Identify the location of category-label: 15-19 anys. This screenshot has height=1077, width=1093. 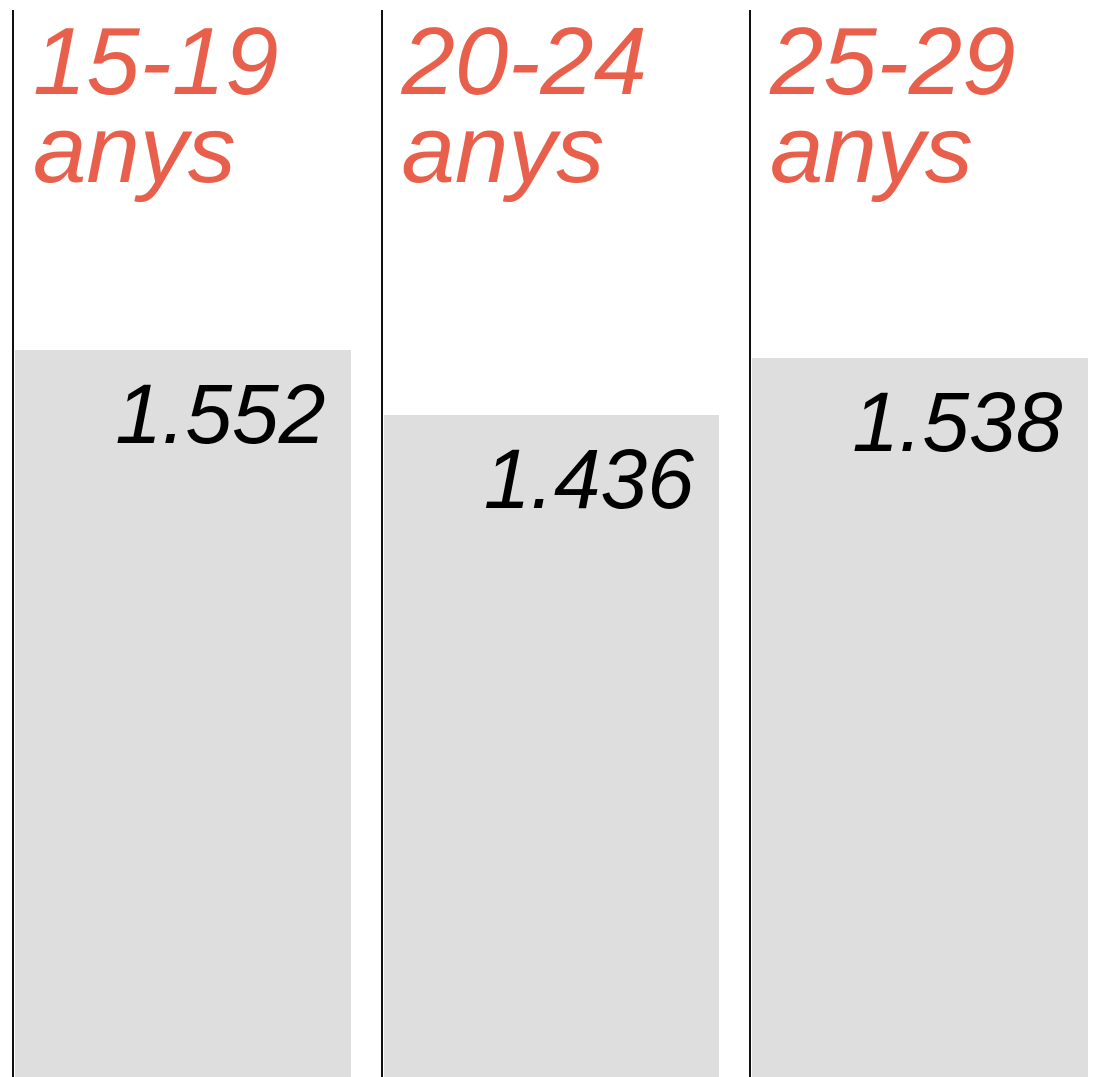
(156, 105).